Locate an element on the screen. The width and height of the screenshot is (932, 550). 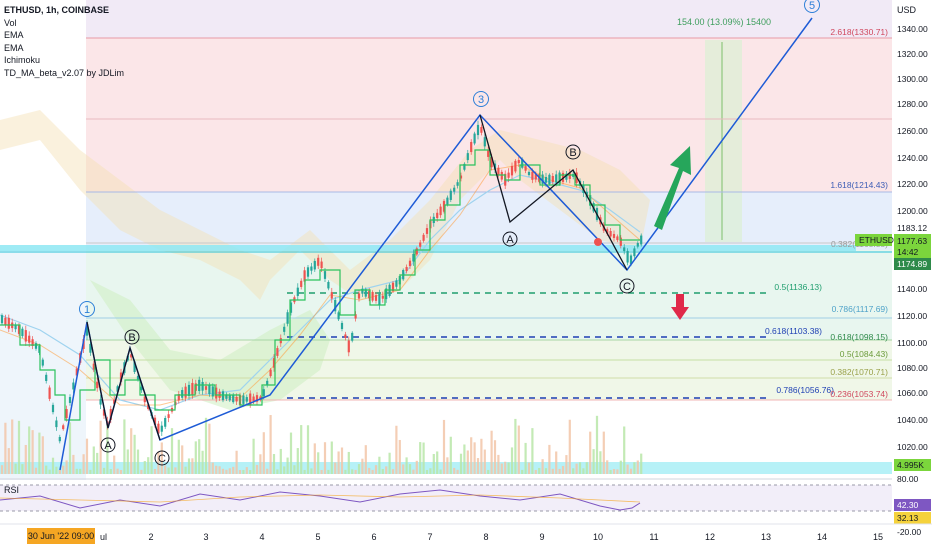
rsi-title: RSI is located at coordinates (12, 490).